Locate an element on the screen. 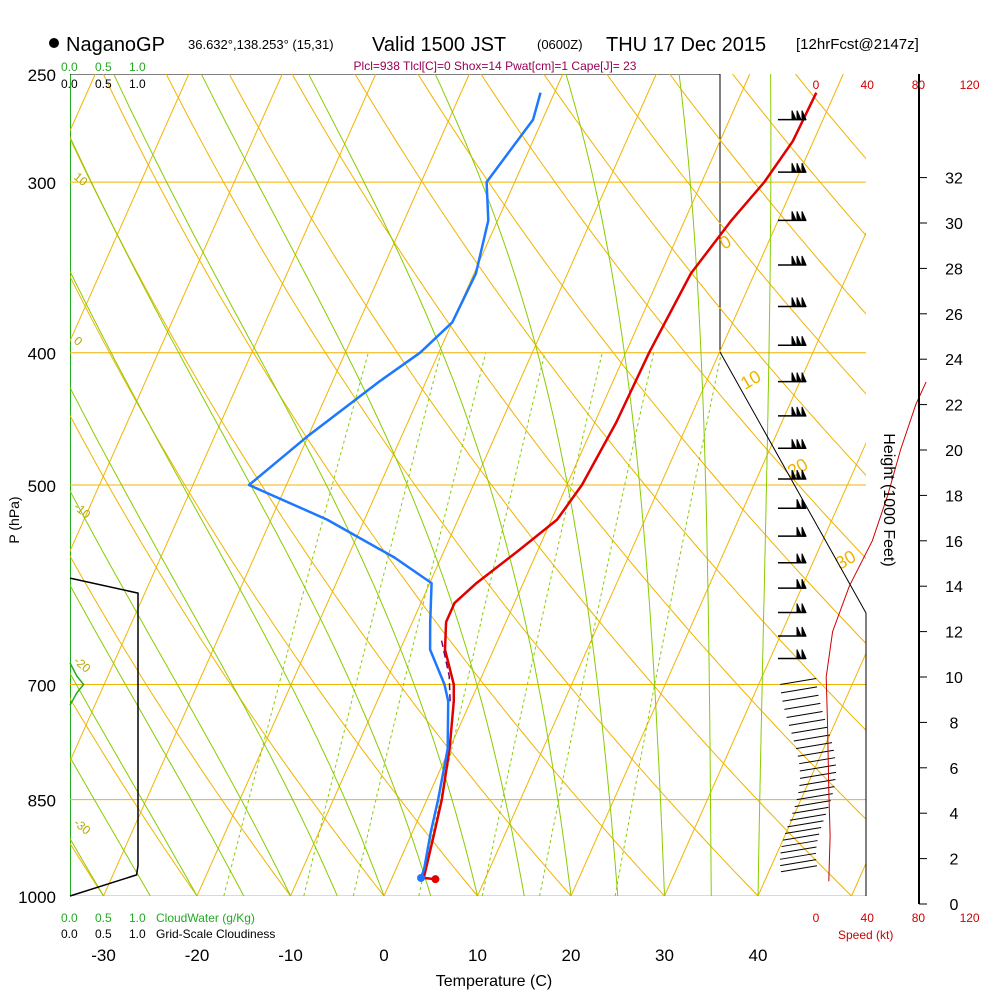 Image resolution: width=1000 pixels, height=1000 pixels. temperature-tick-10: 10 is located at coordinates (477, 955).